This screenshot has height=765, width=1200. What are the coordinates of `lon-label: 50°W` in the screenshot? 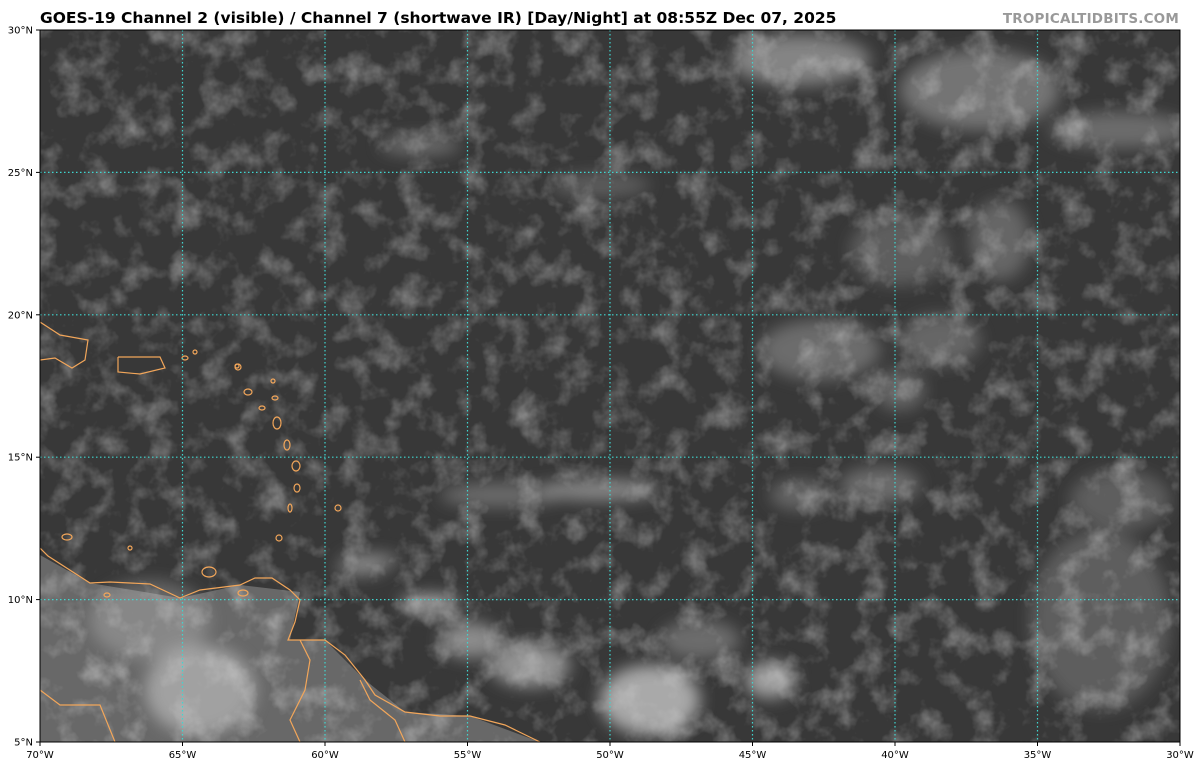 It's located at (610, 755).